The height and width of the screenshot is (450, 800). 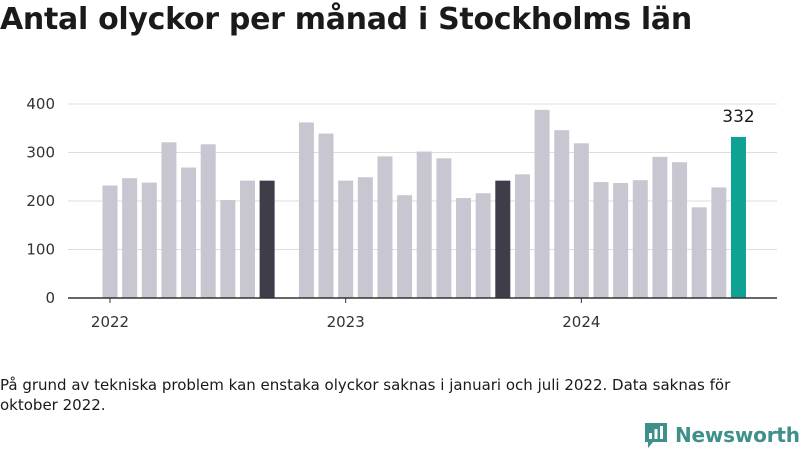 What do you see at coordinates (738, 117) in the screenshot?
I see `data-label: 332` at bounding box center [738, 117].